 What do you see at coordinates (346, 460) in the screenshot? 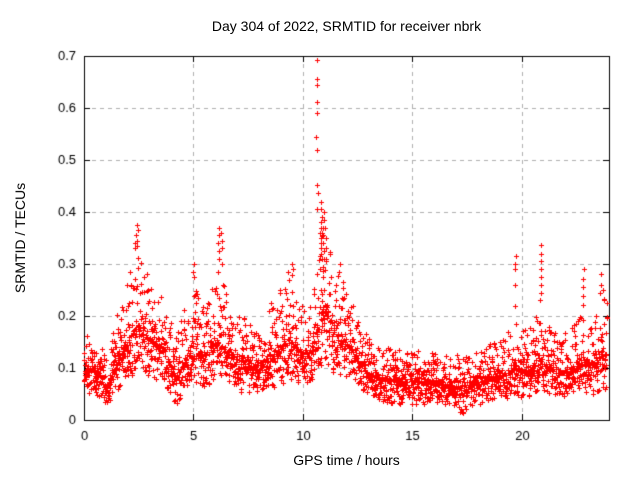
I see `x-axis-label: GPS time / hours` at bounding box center [346, 460].